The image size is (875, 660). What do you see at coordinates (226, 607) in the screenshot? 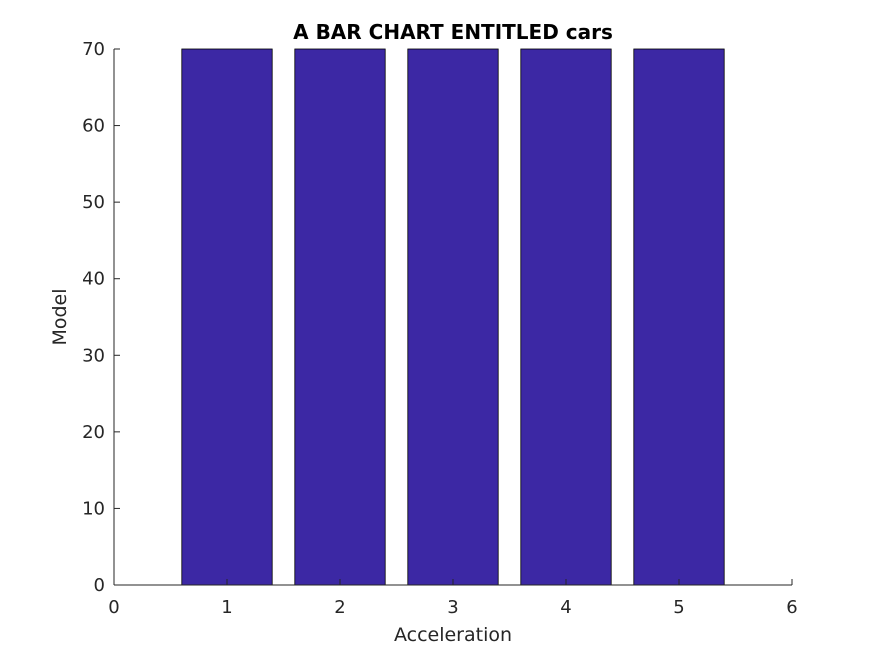
I see `x-tick-label: 1` at bounding box center [226, 607].